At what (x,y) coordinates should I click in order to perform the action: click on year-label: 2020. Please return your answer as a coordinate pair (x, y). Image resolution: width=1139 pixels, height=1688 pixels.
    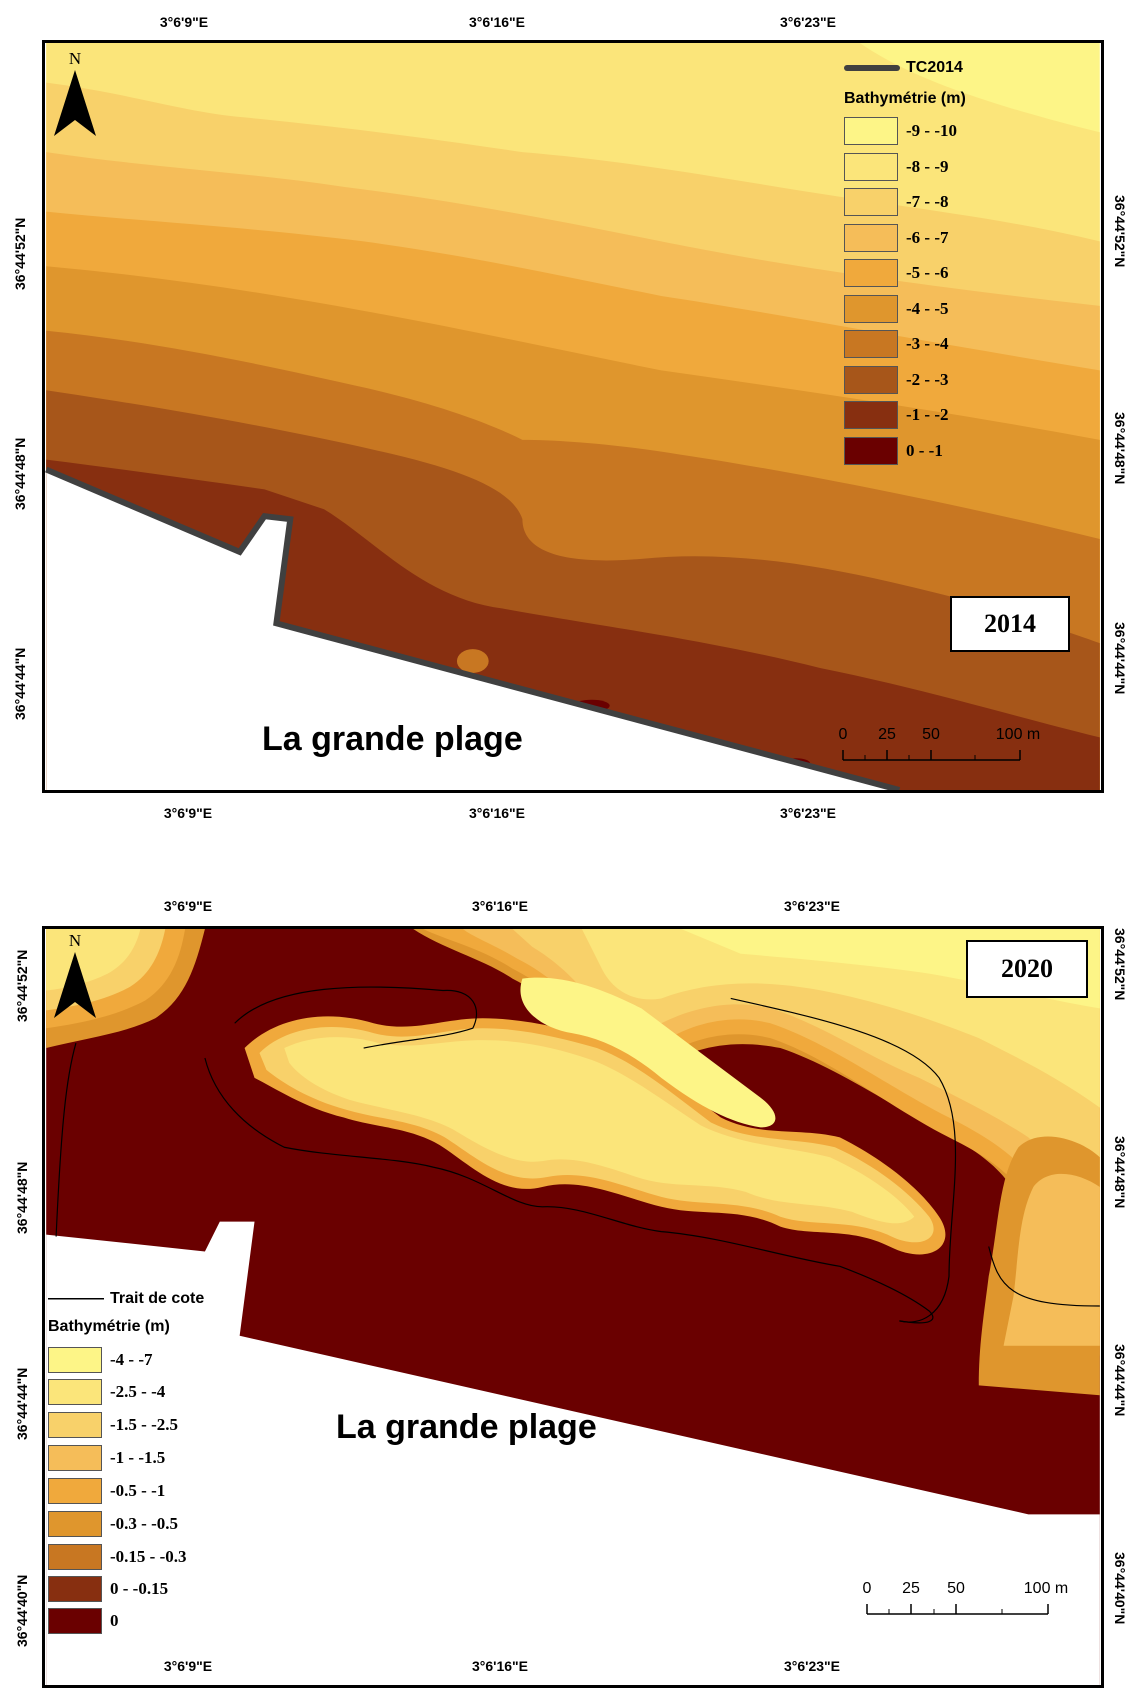
    Looking at the image, I should click on (1027, 969).